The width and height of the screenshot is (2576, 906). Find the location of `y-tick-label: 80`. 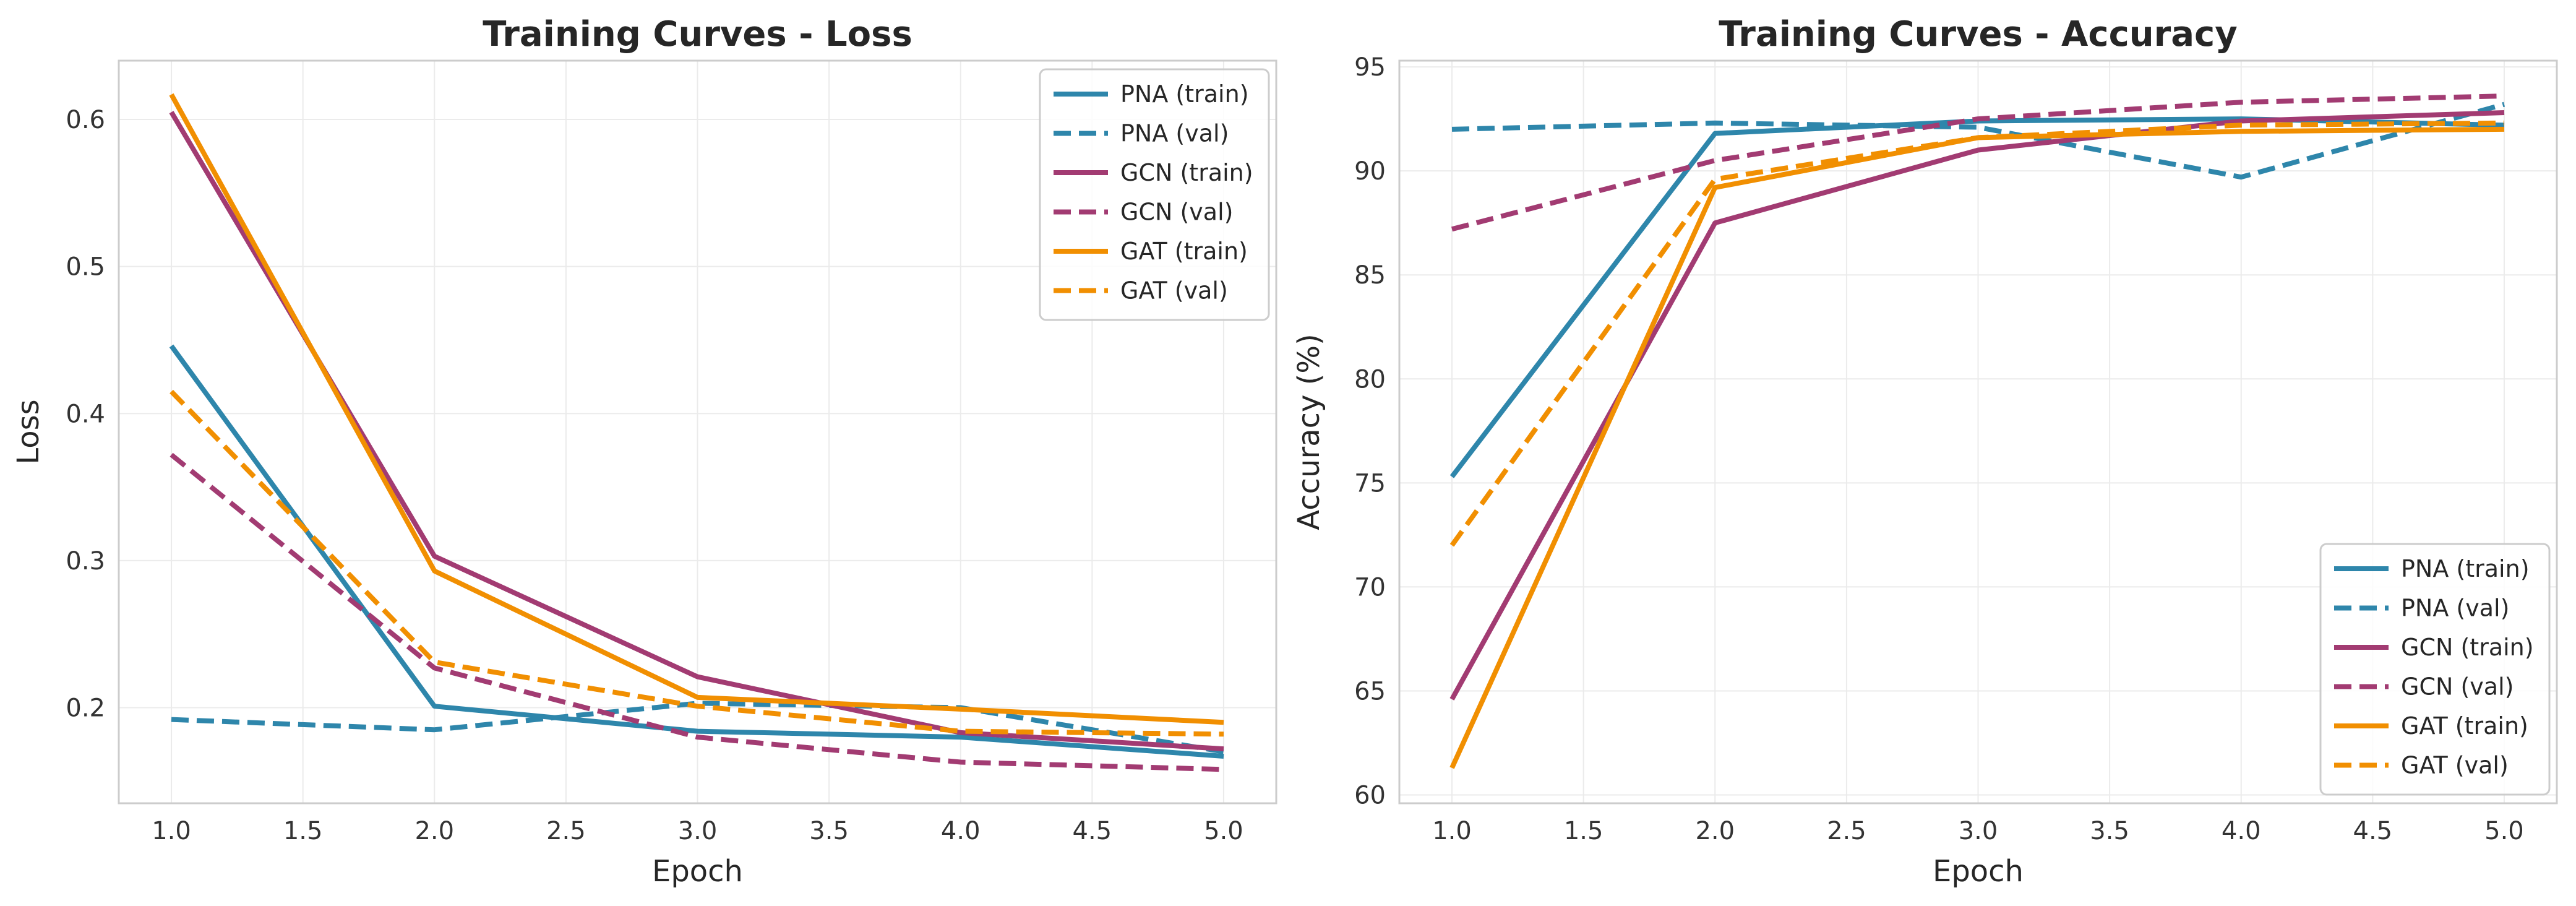

y-tick-label: 80 is located at coordinates (1370, 379).